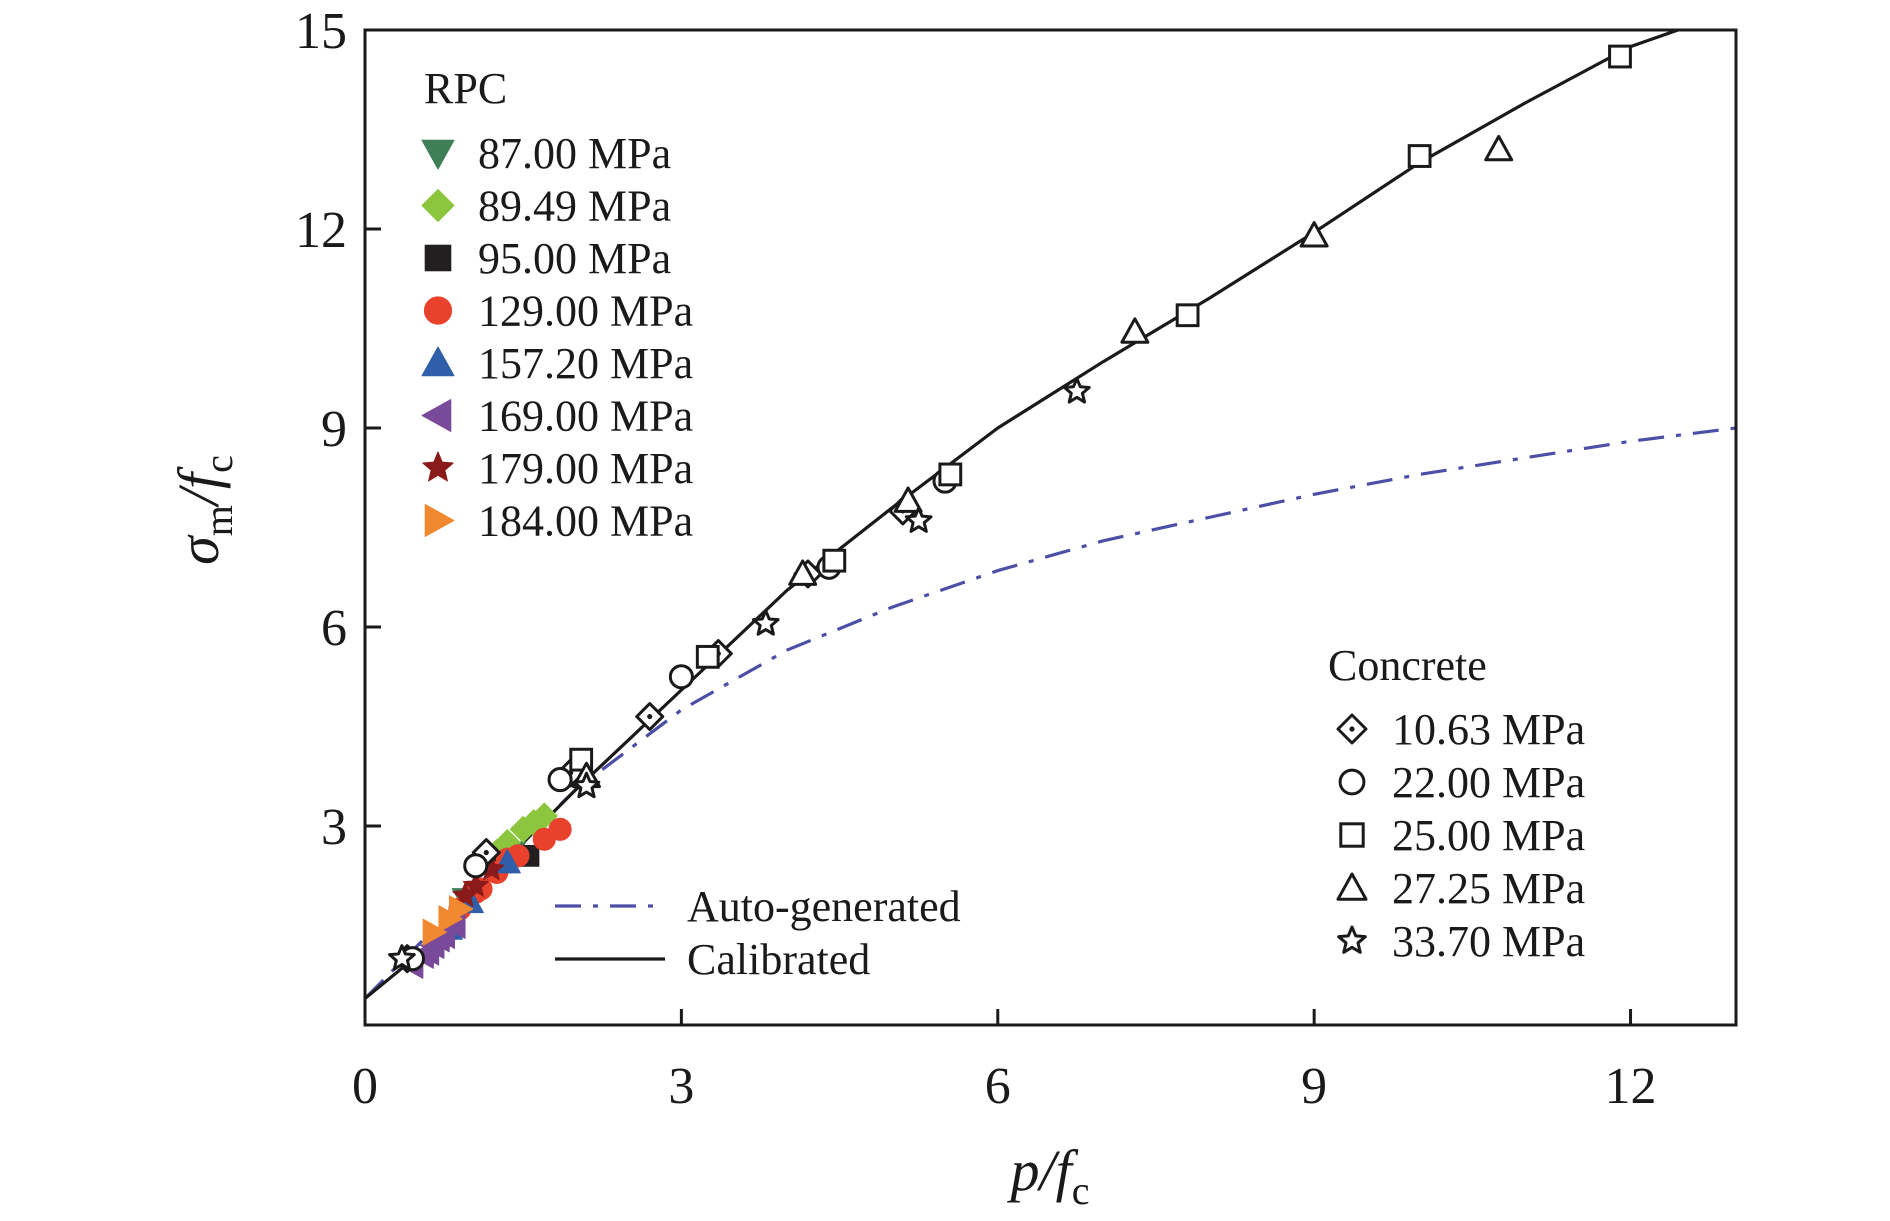 The height and width of the screenshot is (1221, 1890). I want to click on legend-rpc-label: 169.00 MPa, so click(585, 416).